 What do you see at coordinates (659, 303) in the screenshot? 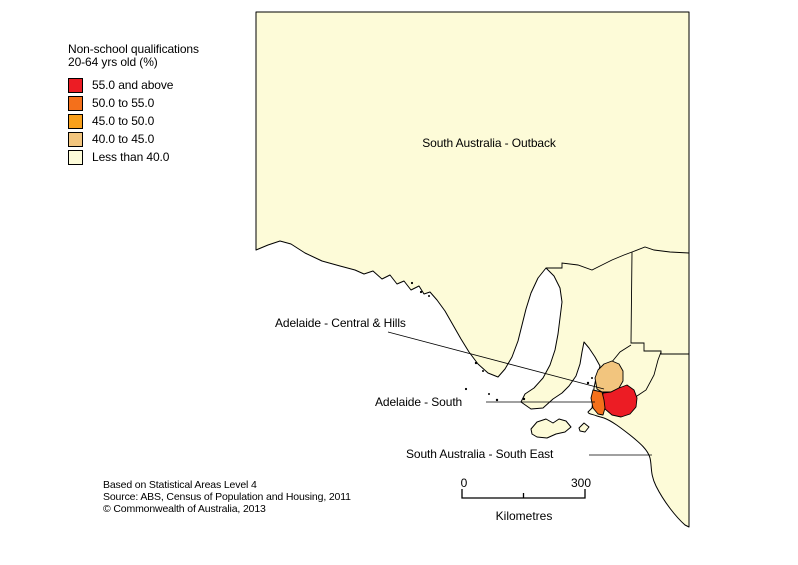
I see `murraylands-border` at bounding box center [659, 303].